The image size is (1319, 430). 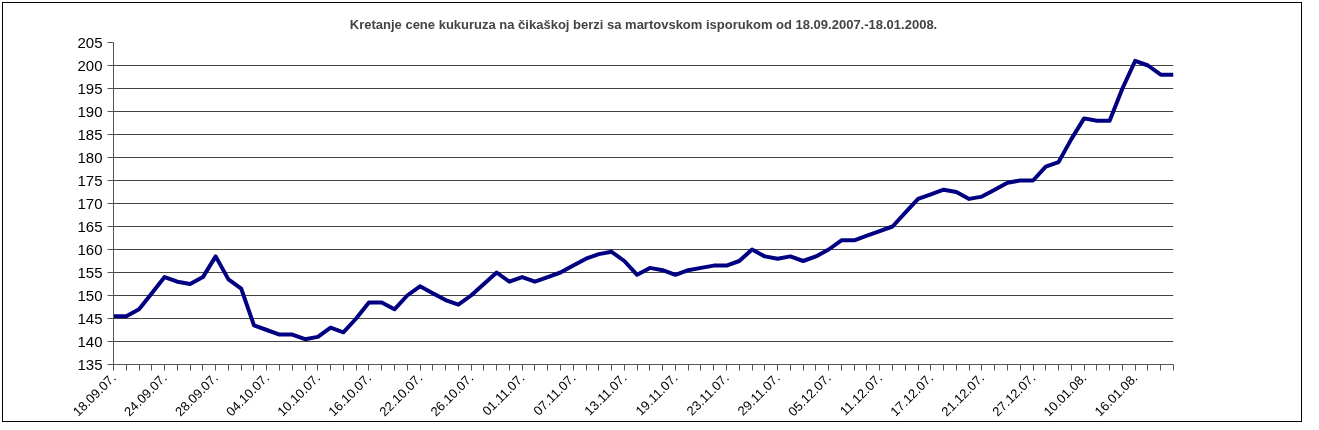 I want to click on y-tick-label: 160, so click(x=90, y=249).